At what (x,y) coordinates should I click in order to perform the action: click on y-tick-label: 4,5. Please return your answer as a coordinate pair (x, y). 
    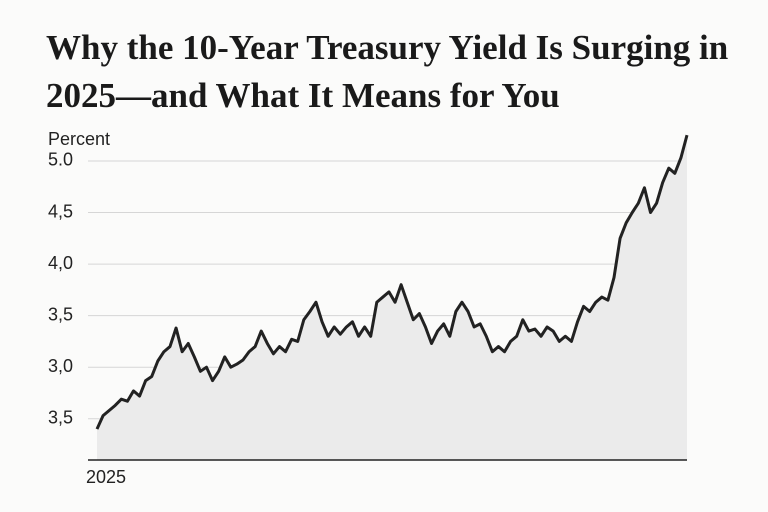
    Looking at the image, I should click on (60, 211).